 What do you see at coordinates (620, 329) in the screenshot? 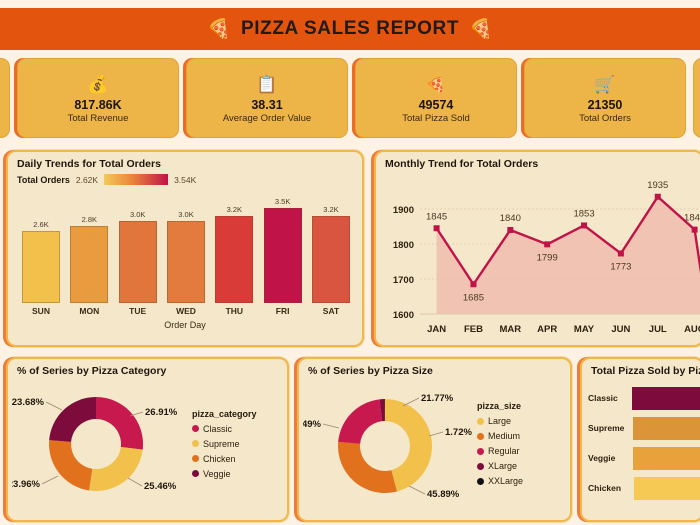
I see `x-tick-label: JUN` at bounding box center [620, 329].